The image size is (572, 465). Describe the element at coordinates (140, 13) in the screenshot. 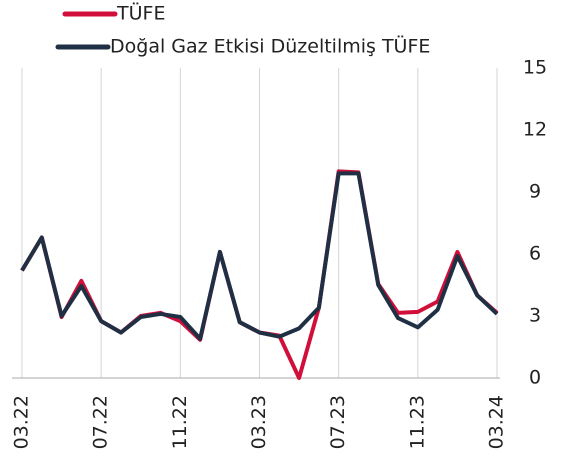

I see `legend-label: TÜFE` at that location.